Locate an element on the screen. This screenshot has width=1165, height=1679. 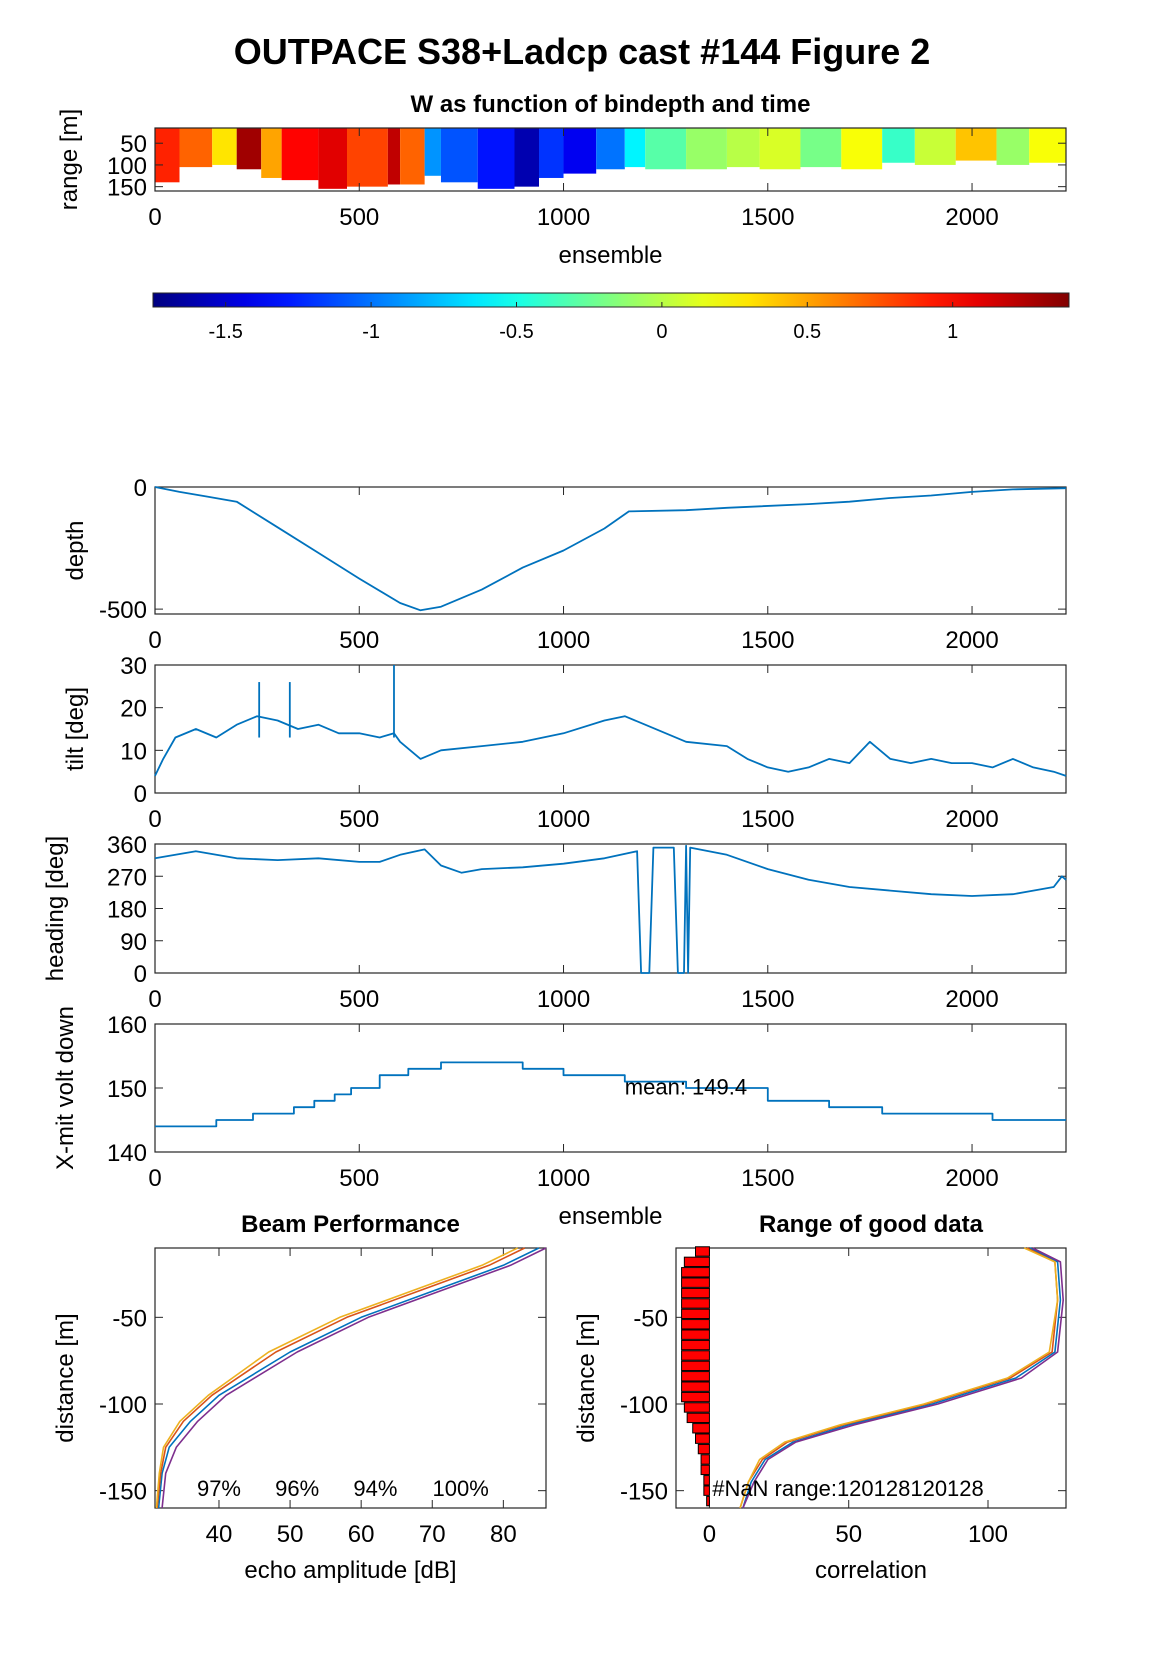
tilt-ytick-label: 20 is located at coordinates (133, 709).